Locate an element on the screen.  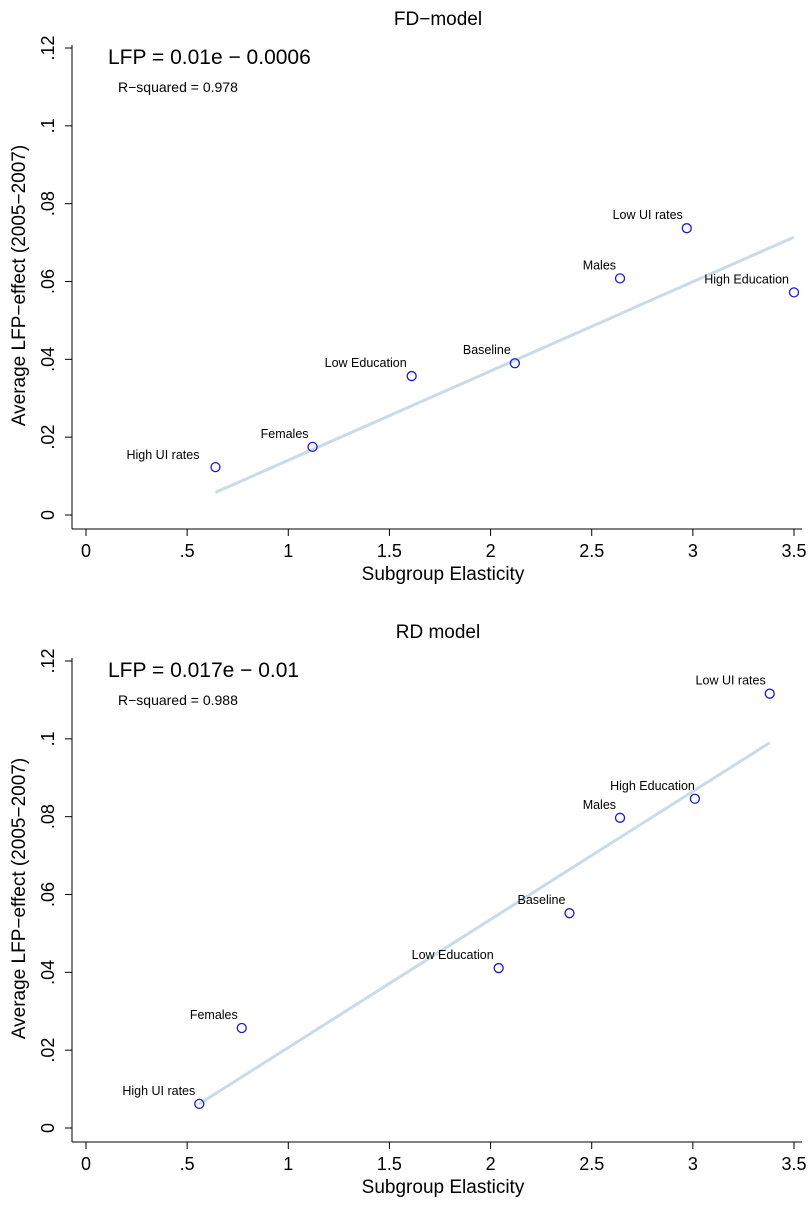
r-squared-annotation: R−squared = 0.988 is located at coordinates (178, 700).